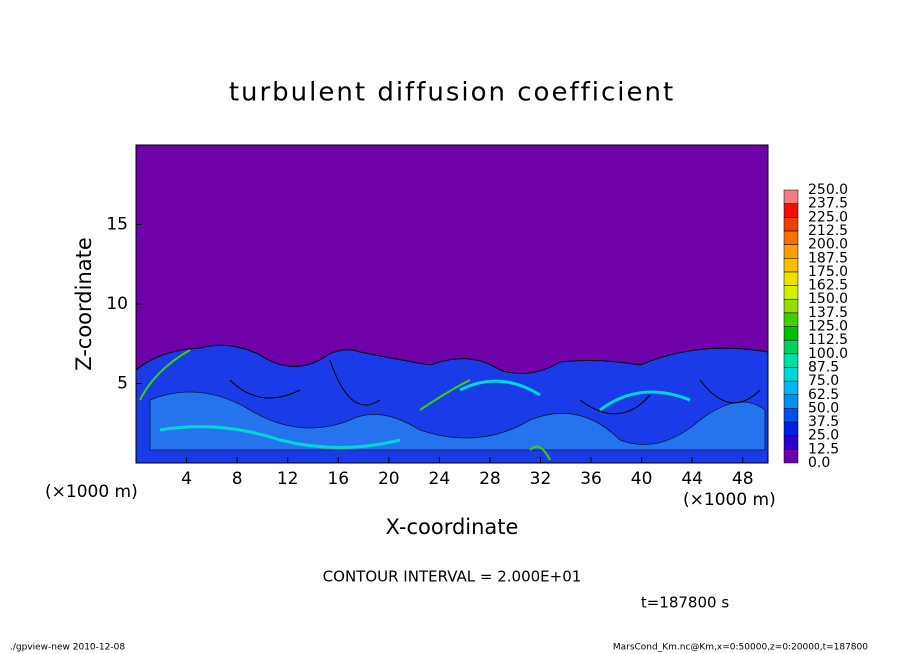  Describe the element at coordinates (591, 479) in the screenshot. I see `x-tick-label: 36` at that location.